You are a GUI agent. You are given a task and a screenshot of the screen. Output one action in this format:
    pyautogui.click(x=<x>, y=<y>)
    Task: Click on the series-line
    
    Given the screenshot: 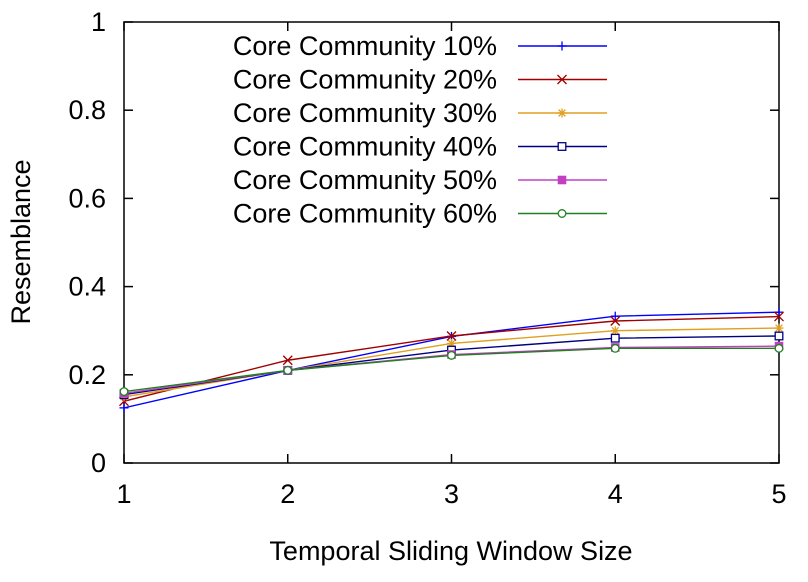 What is the action you would take?
    pyautogui.click(x=451, y=360)
    